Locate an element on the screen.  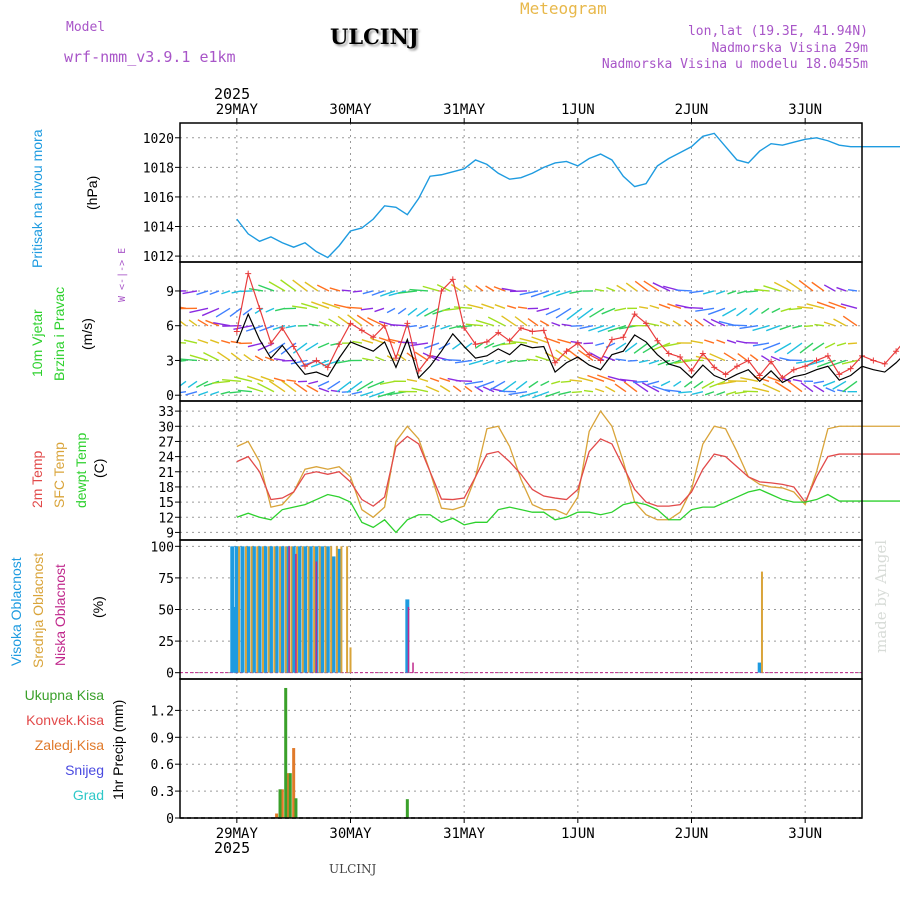
y-tick-label: 12 is located at coordinates (166, 518).